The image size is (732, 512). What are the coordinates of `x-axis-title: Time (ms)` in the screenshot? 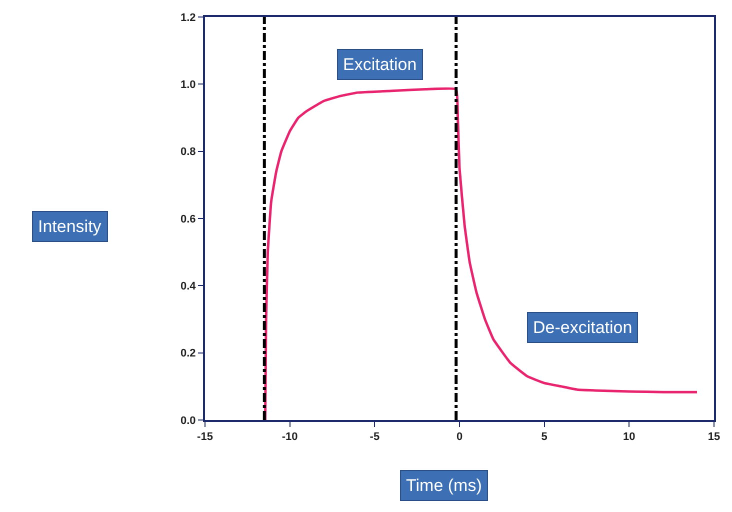 It's located at (444, 485).